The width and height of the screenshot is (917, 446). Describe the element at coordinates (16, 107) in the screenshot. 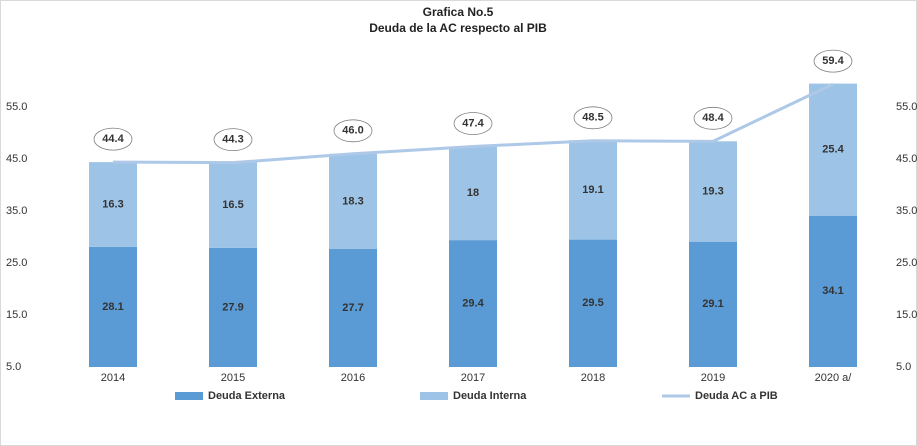

I see `y-tick-label: 55.0` at that location.